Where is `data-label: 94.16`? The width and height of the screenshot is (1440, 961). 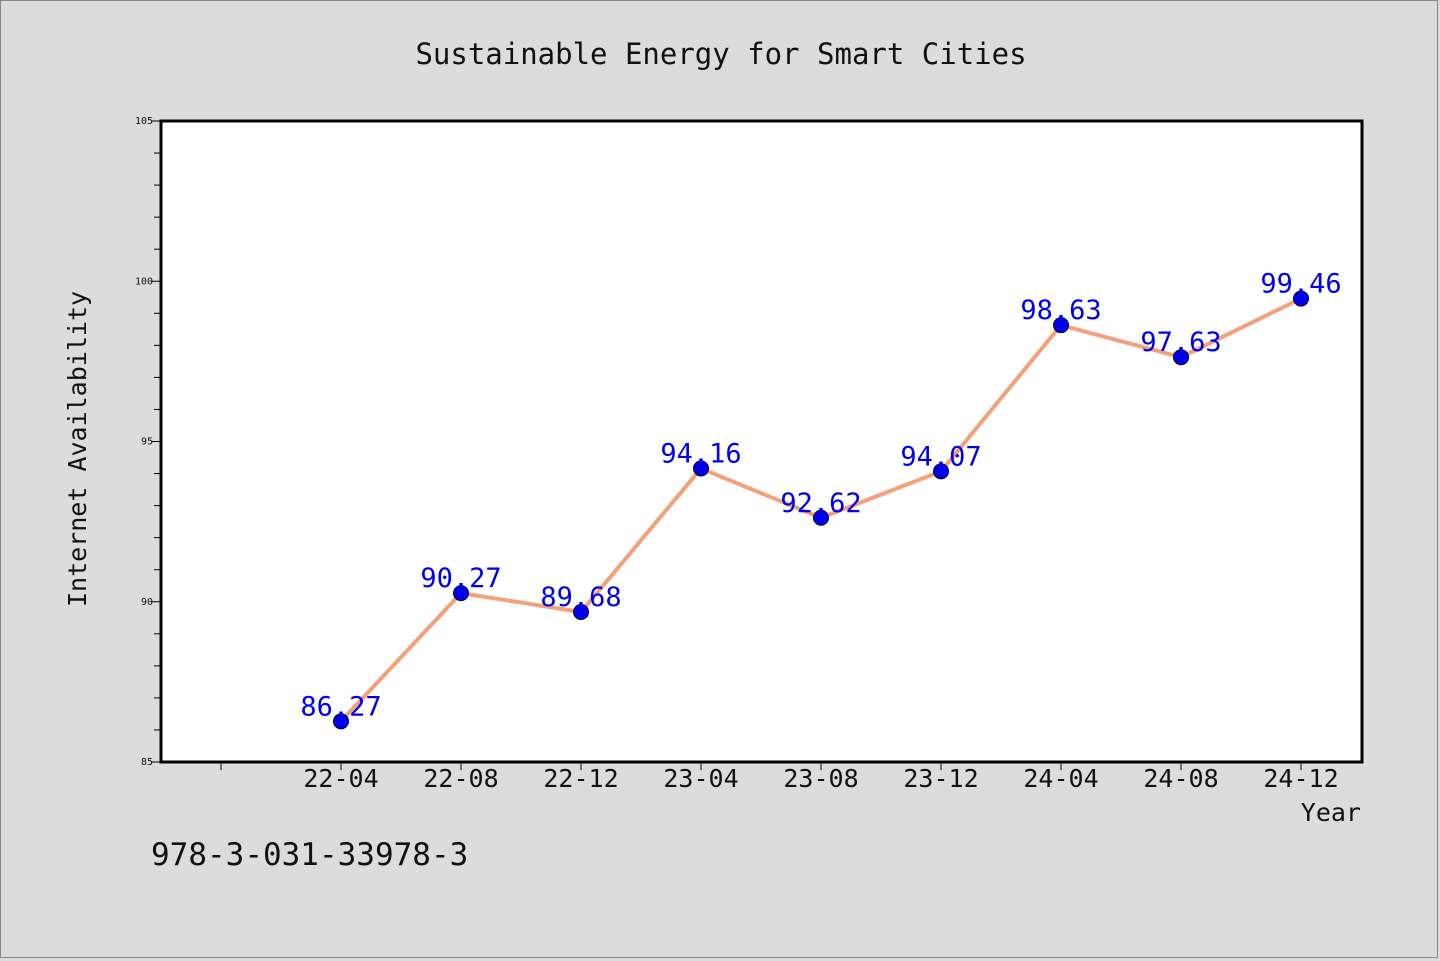
data-label: 94.16 is located at coordinates (700, 453).